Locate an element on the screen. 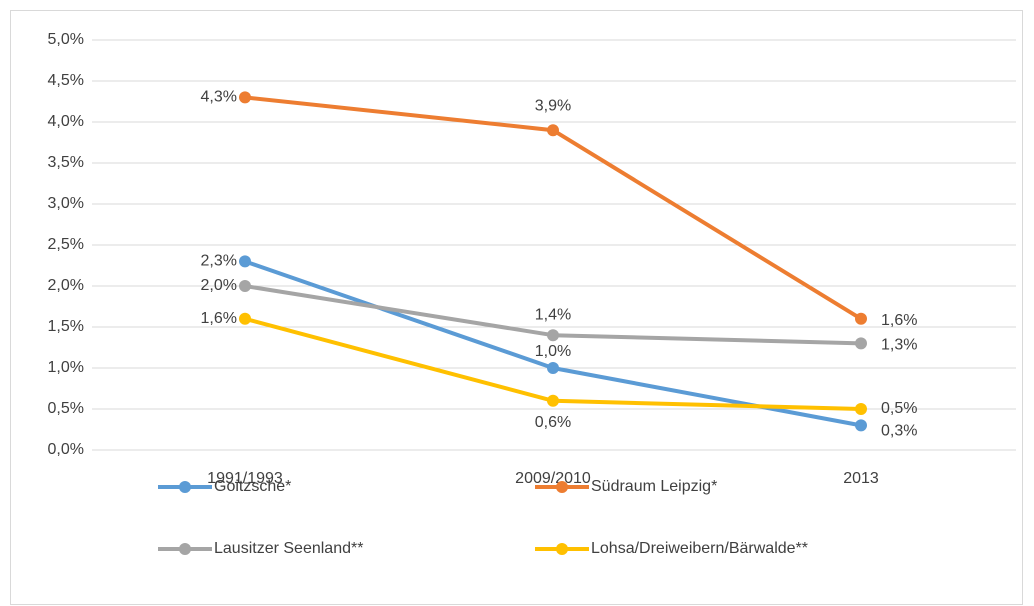 The width and height of the screenshot is (1034, 606). x-tick-label: 2009/2010 is located at coordinates (553, 478).